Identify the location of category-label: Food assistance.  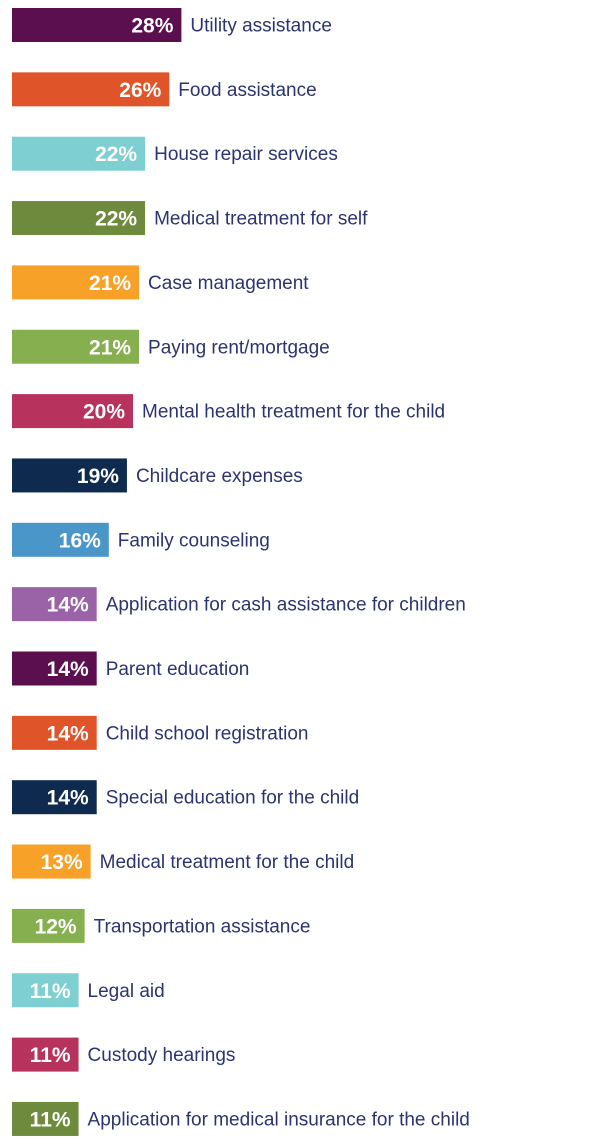
(247, 90).